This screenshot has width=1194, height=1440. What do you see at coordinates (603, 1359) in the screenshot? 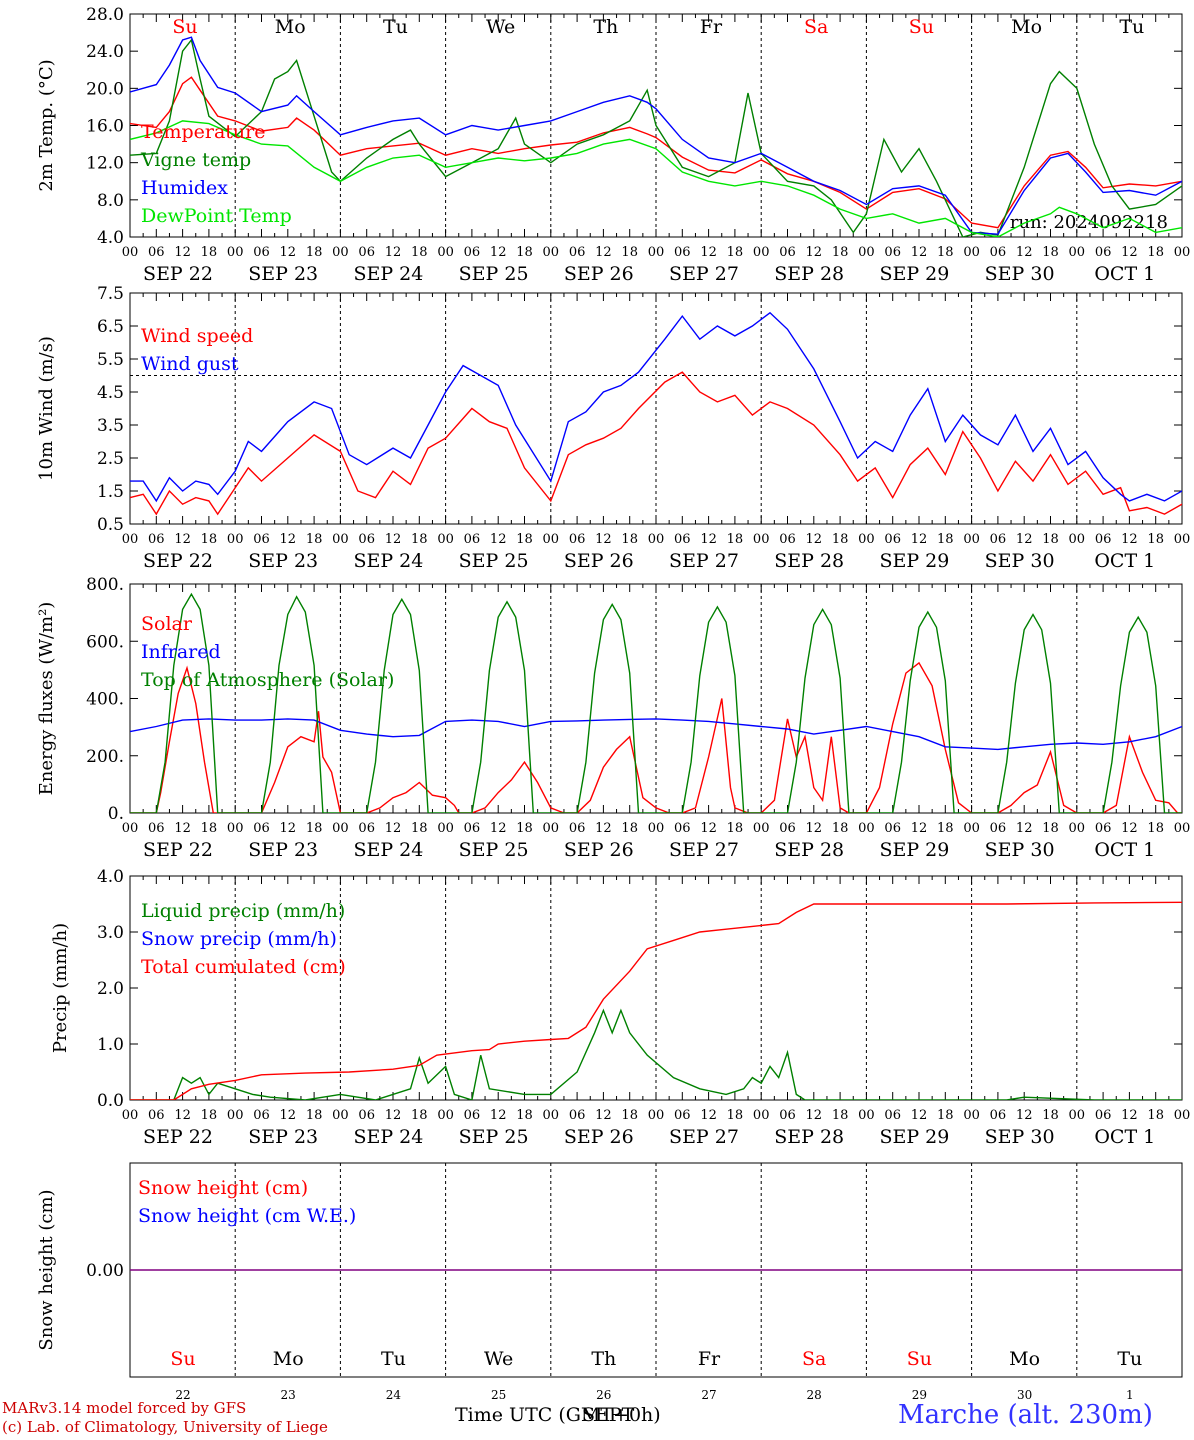
I see `weekday-label: Th` at bounding box center [603, 1359].